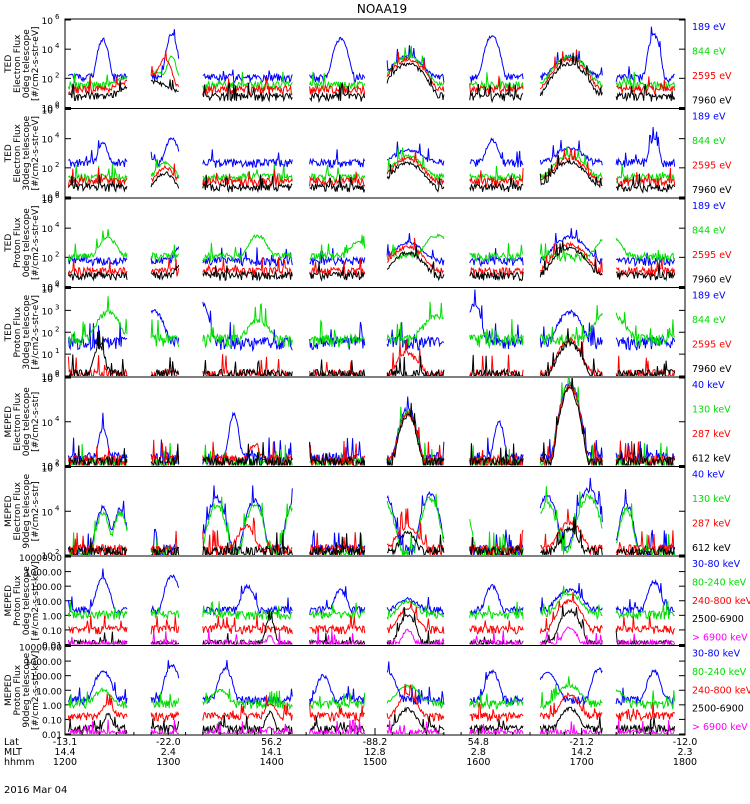 Image resolution: width=750 pixels, height=804 pixels. What do you see at coordinates (478, 742) in the screenshot?
I see `x-tick-label: 54.8` at bounding box center [478, 742].